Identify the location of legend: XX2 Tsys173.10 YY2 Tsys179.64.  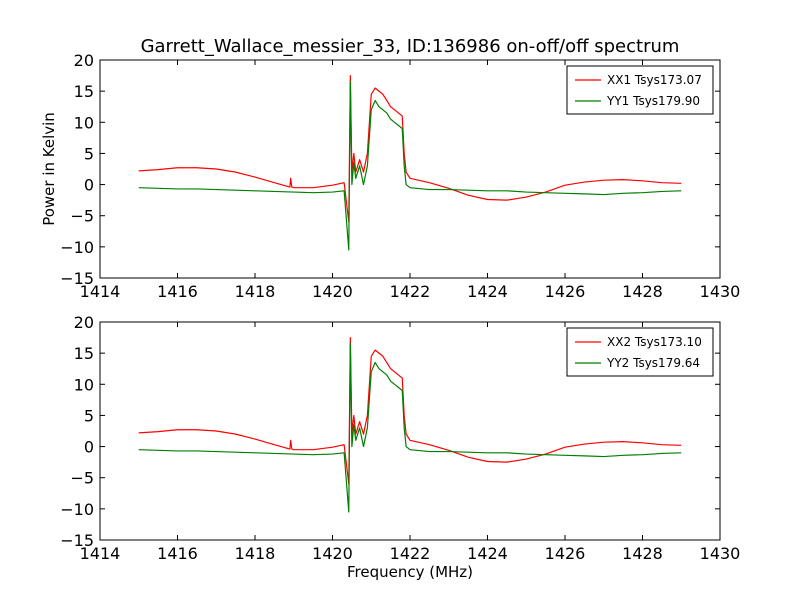
(640, 352).